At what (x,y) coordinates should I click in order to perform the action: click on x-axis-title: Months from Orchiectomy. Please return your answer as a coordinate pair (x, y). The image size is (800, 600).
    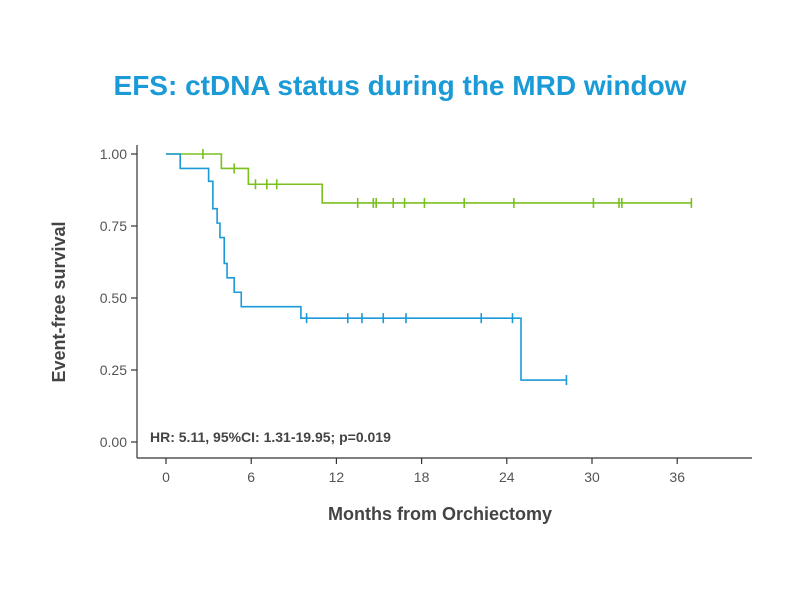
    Looking at the image, I should click on (440, 514).